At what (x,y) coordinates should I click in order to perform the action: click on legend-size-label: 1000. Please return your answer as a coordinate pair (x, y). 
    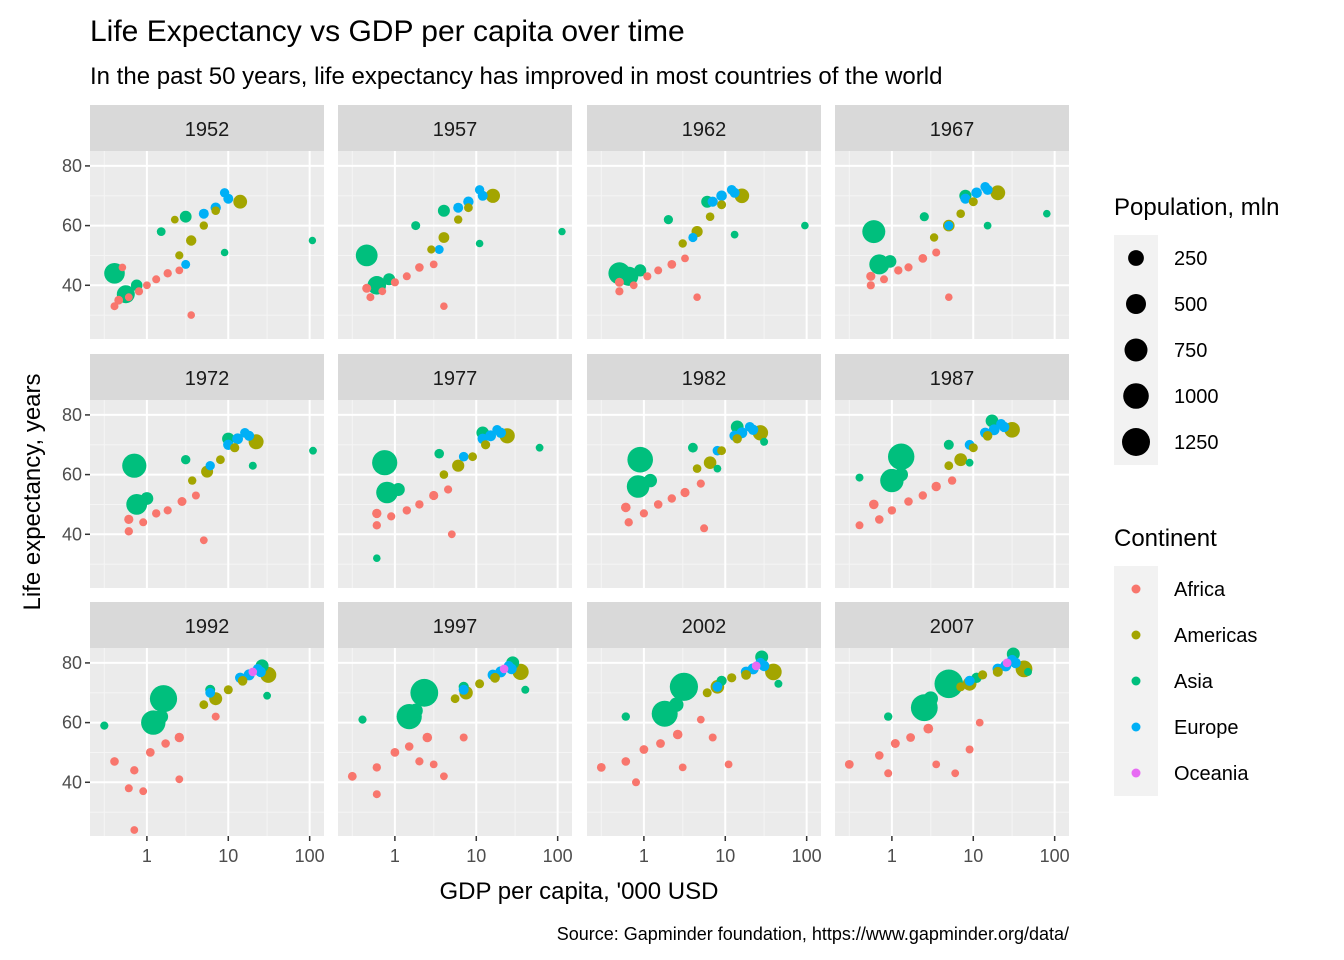
    Looking at the image, I should click on (1196, 397).